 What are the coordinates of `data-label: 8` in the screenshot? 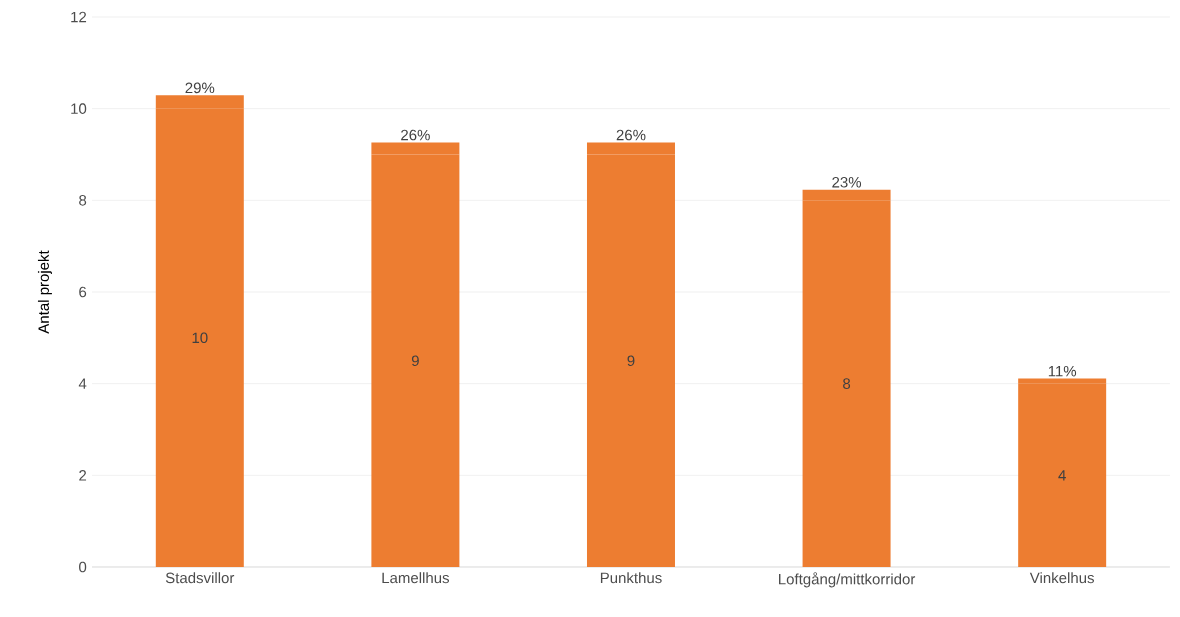 It's located at (847, 383).